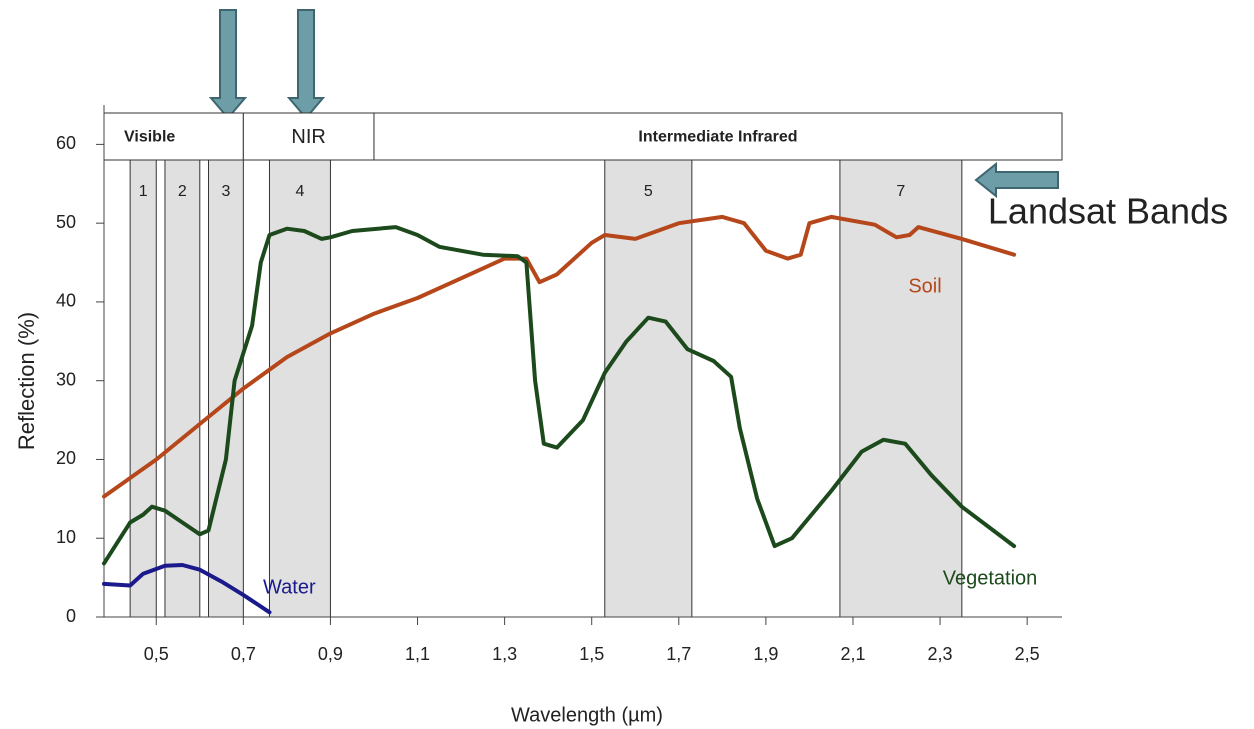 The image size is (1254, 729). I want to click on side-label: Landsat Bands, so click(1108, 211).